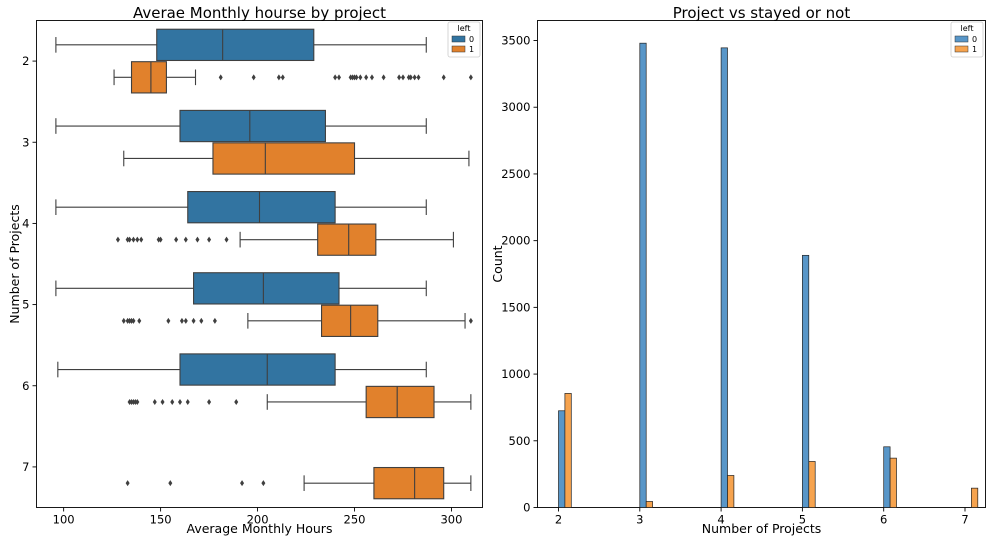  Describe the element at coordinates (515, 241) in the screenshot. I see `y-tick-label: 2000` at that location.